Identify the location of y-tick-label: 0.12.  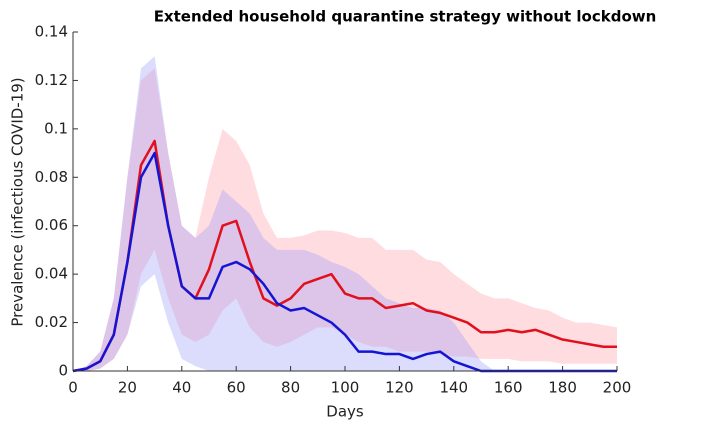
(51, 80).